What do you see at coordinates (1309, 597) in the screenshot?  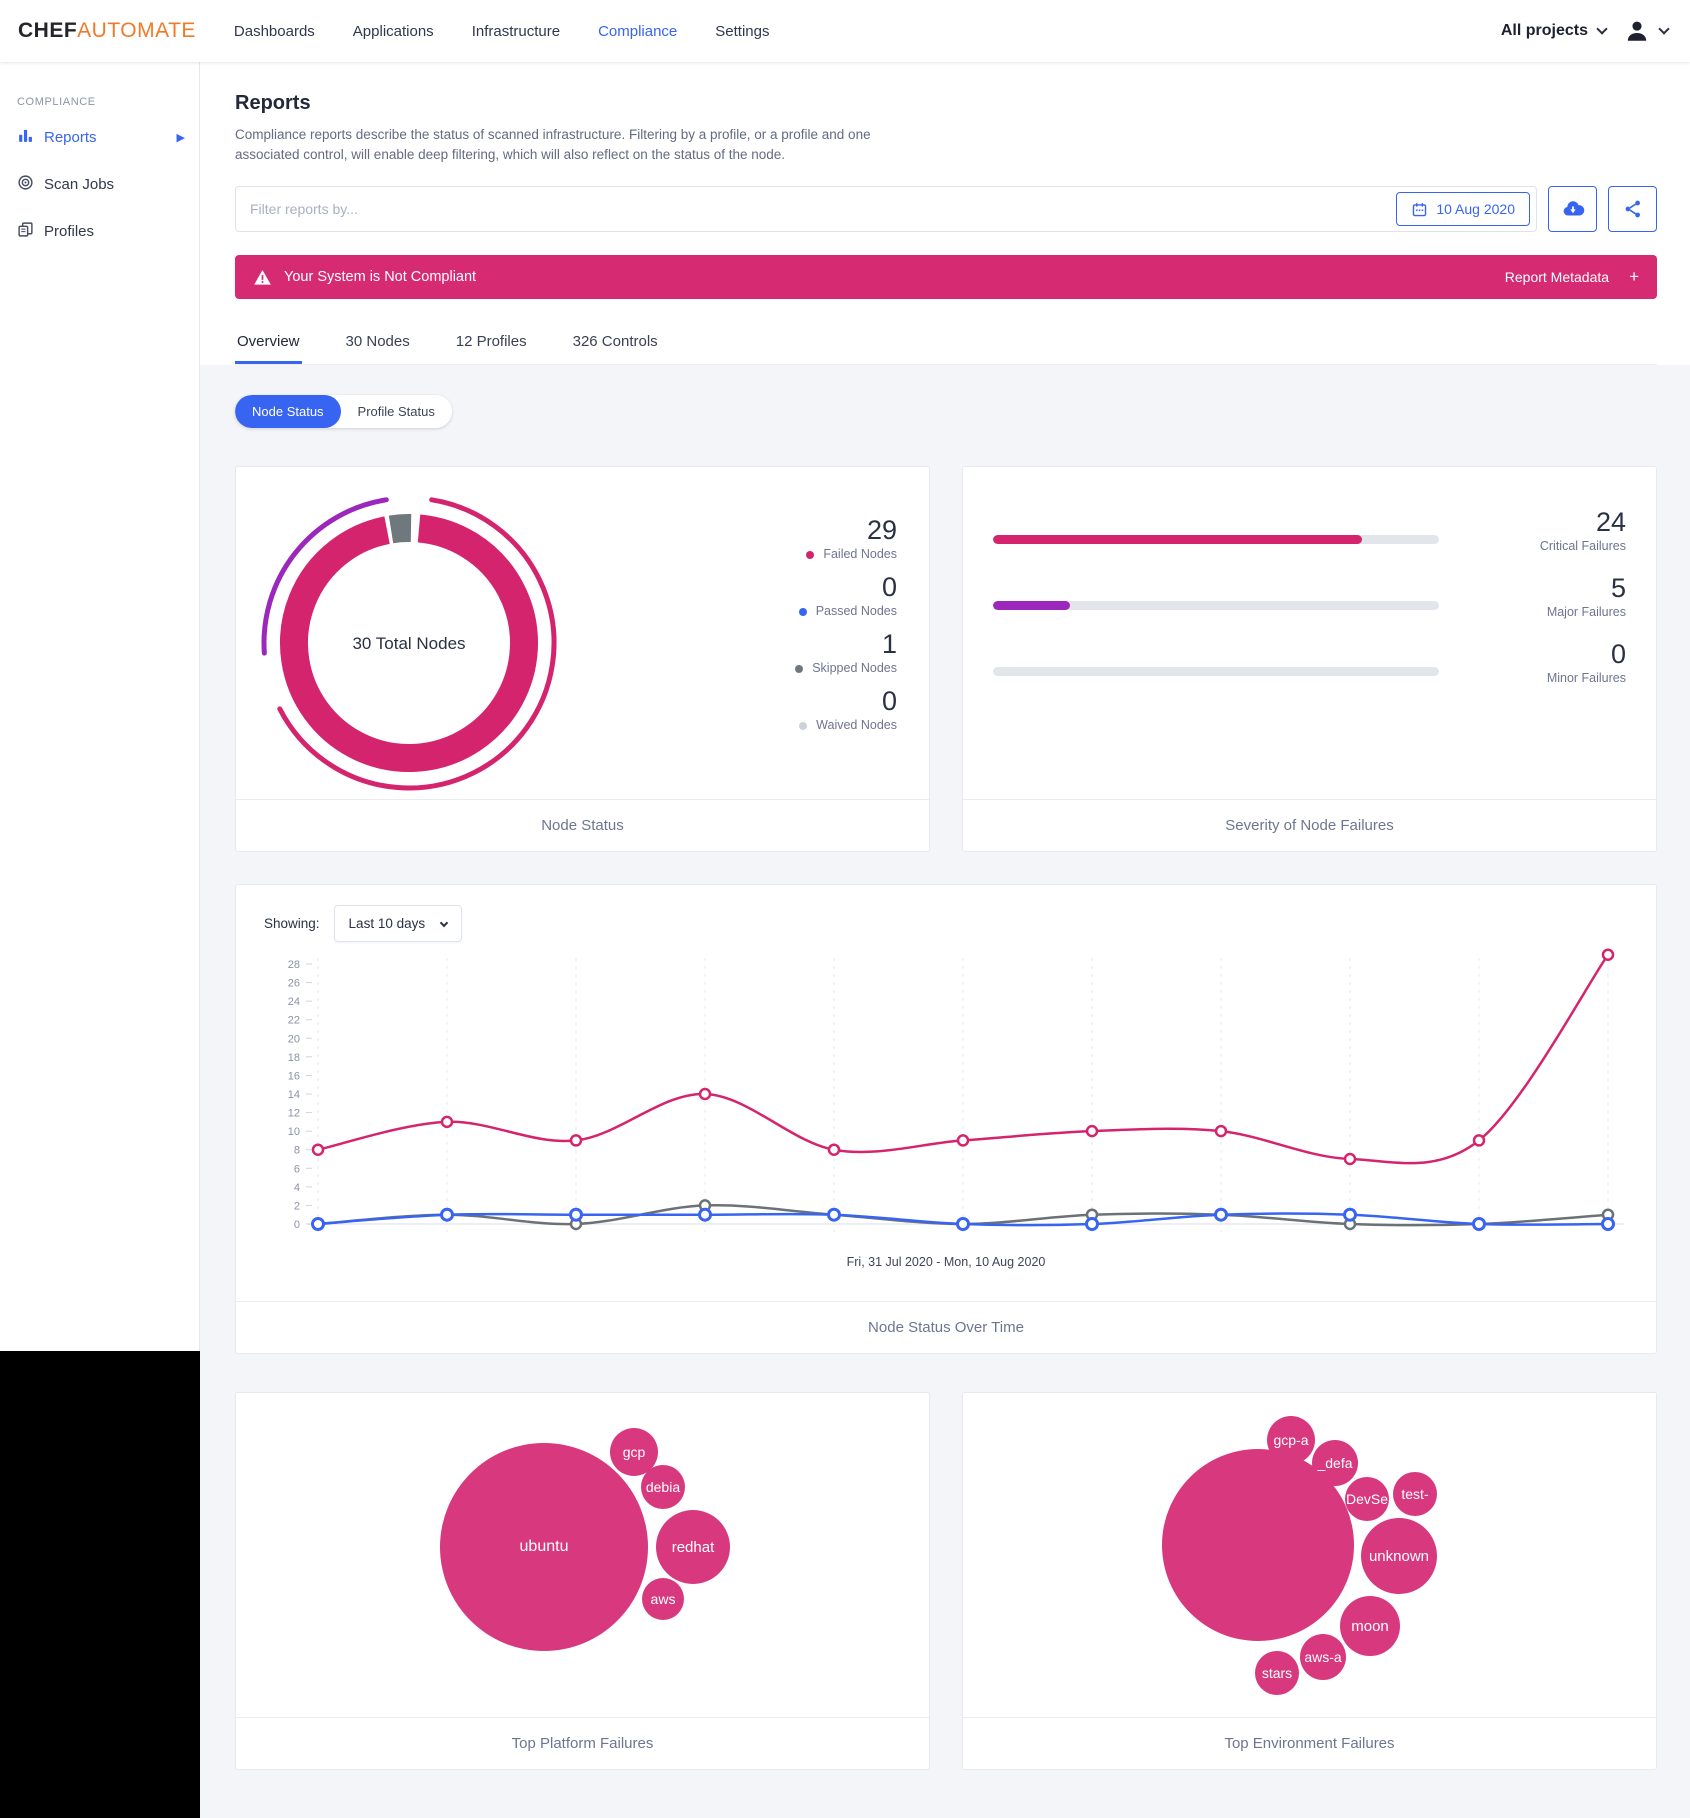 I see `severity-row-major-failures: 5 Major Failures` at bounding box center [1309, 597].